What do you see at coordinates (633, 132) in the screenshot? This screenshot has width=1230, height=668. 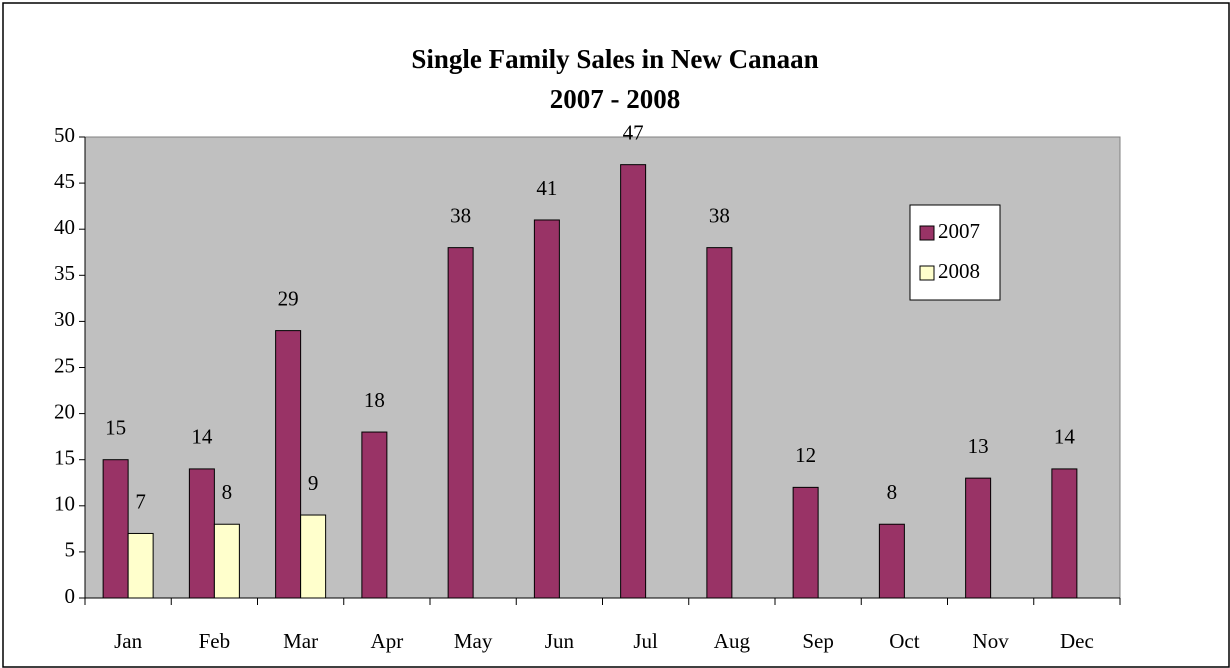 I see `data-label: 47` at bounding box center [633, 132].